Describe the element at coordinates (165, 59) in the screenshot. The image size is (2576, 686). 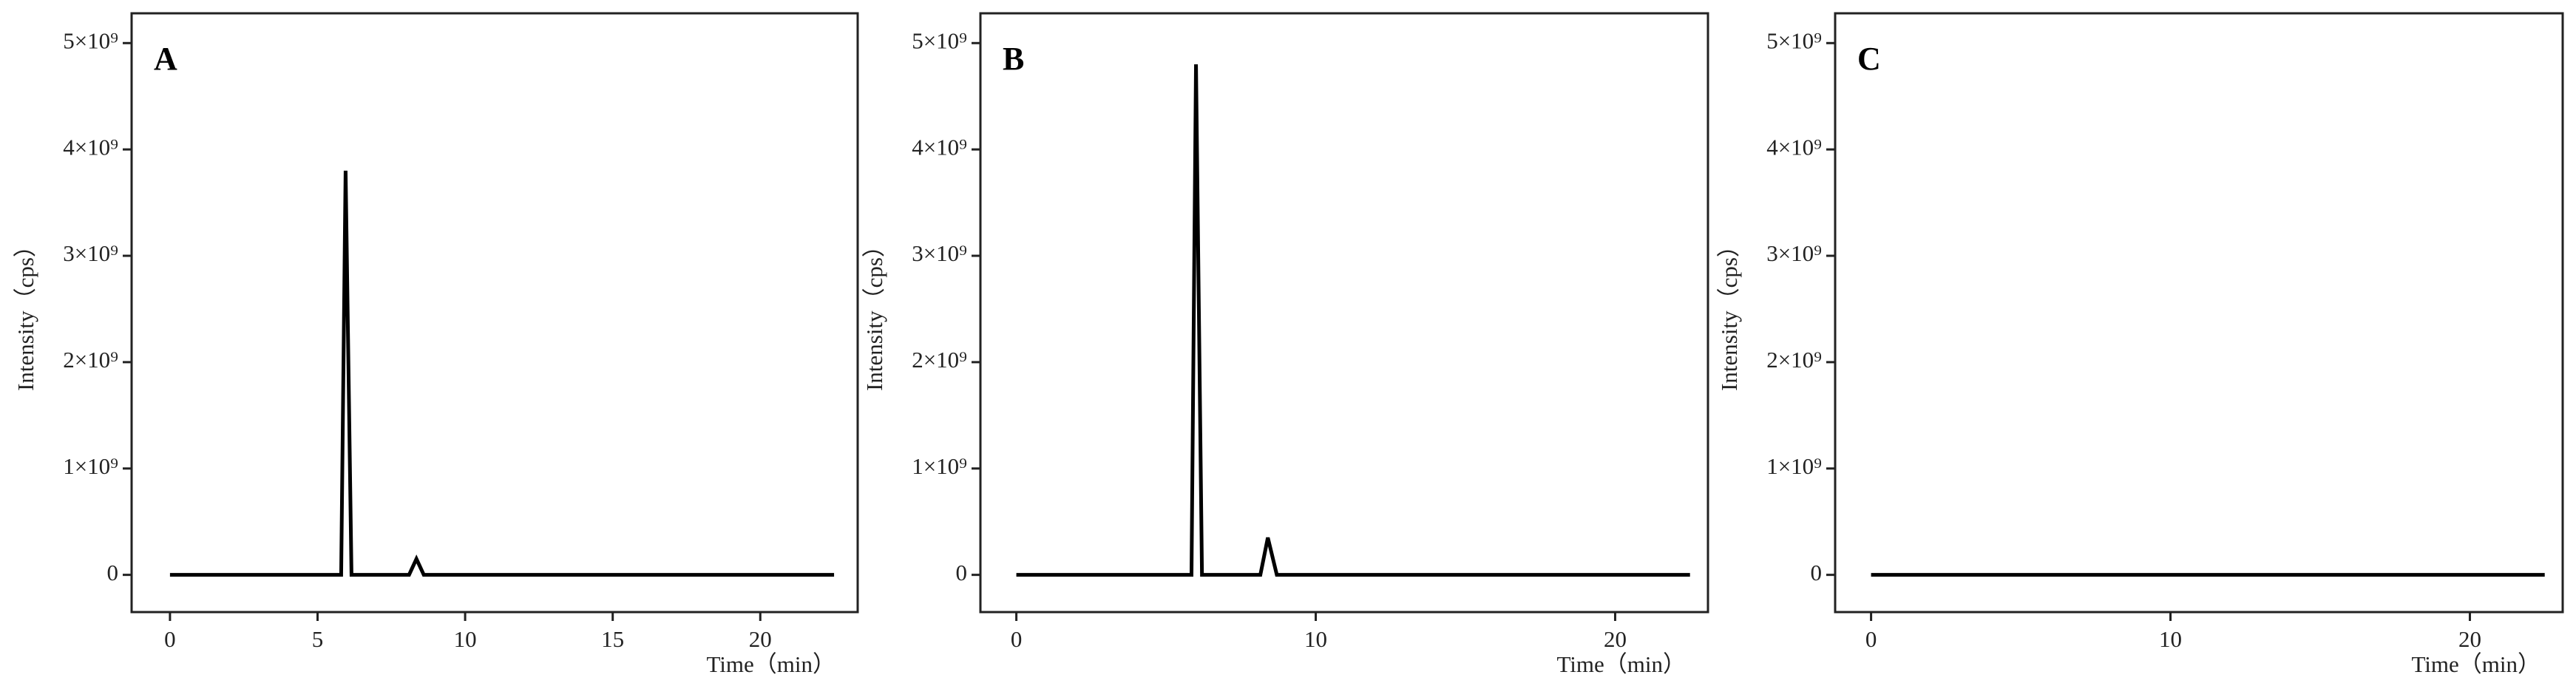
I see `panel-letter: A` at that location.